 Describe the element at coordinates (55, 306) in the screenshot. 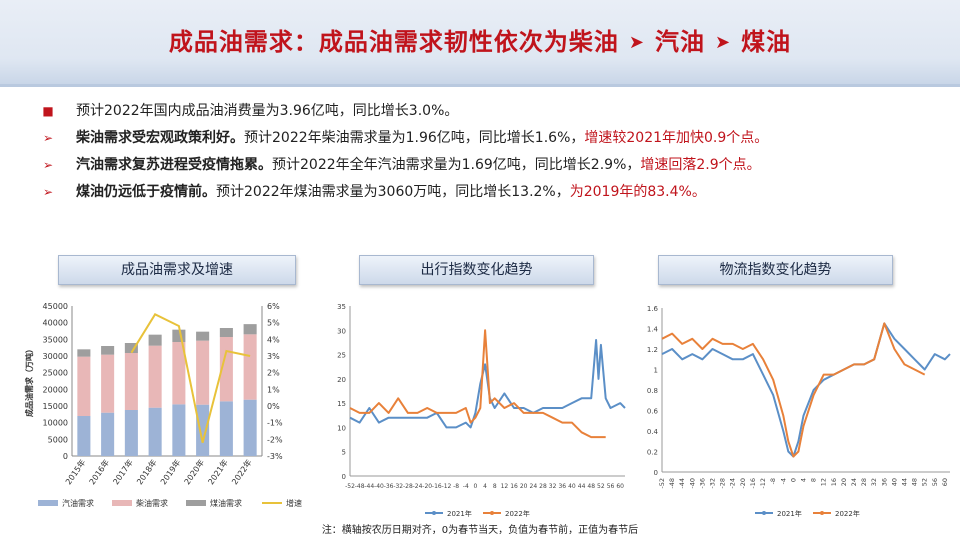

I see `y-tick-label: 45000` at that location.